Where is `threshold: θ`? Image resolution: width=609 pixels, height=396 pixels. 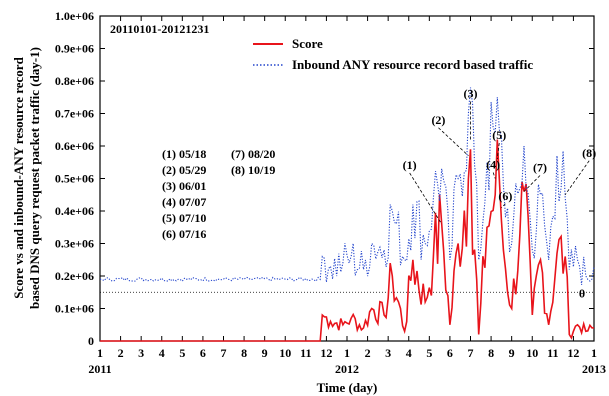 threshold: θ is located at coordinates (347, 293).